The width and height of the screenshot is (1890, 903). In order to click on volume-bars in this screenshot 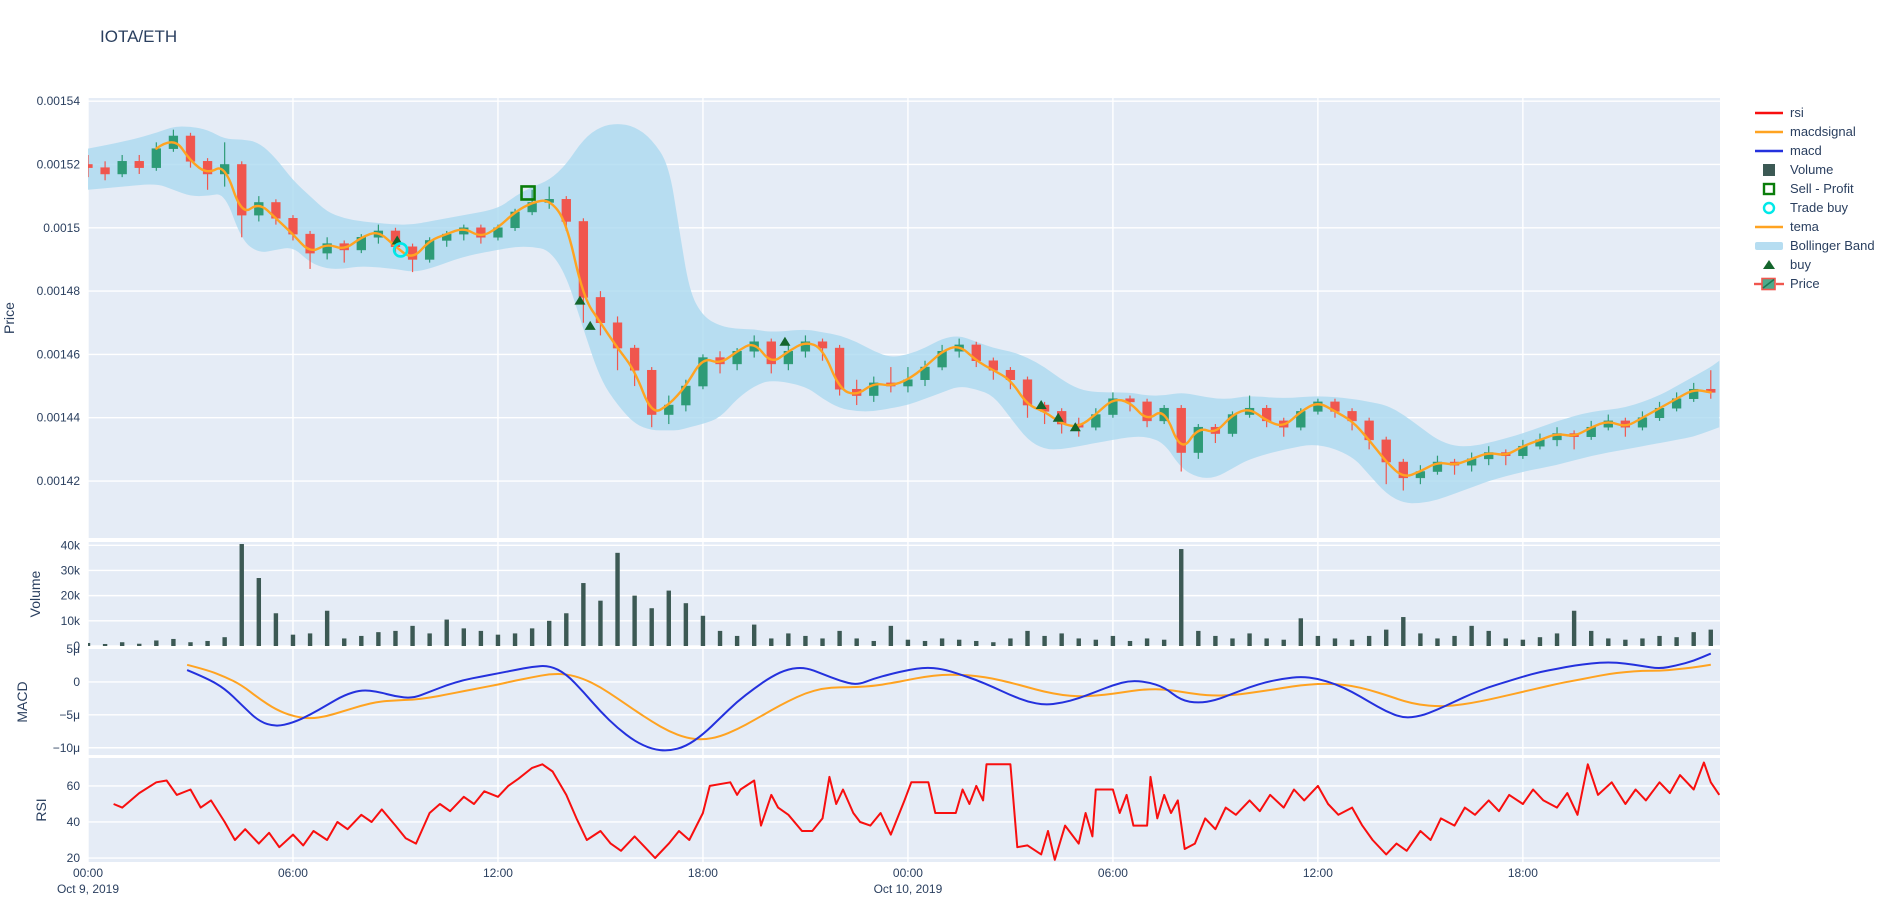, I will do `click(900, 595)`.